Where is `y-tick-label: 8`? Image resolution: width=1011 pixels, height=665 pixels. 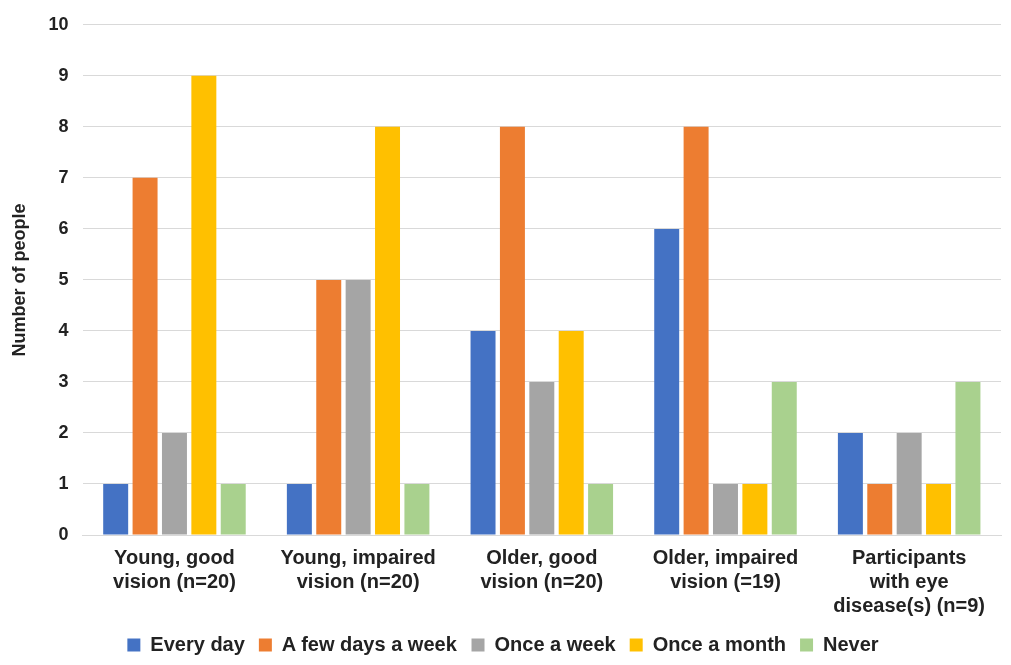 y-tick-label: 8 is located at coordinates (63, 125).